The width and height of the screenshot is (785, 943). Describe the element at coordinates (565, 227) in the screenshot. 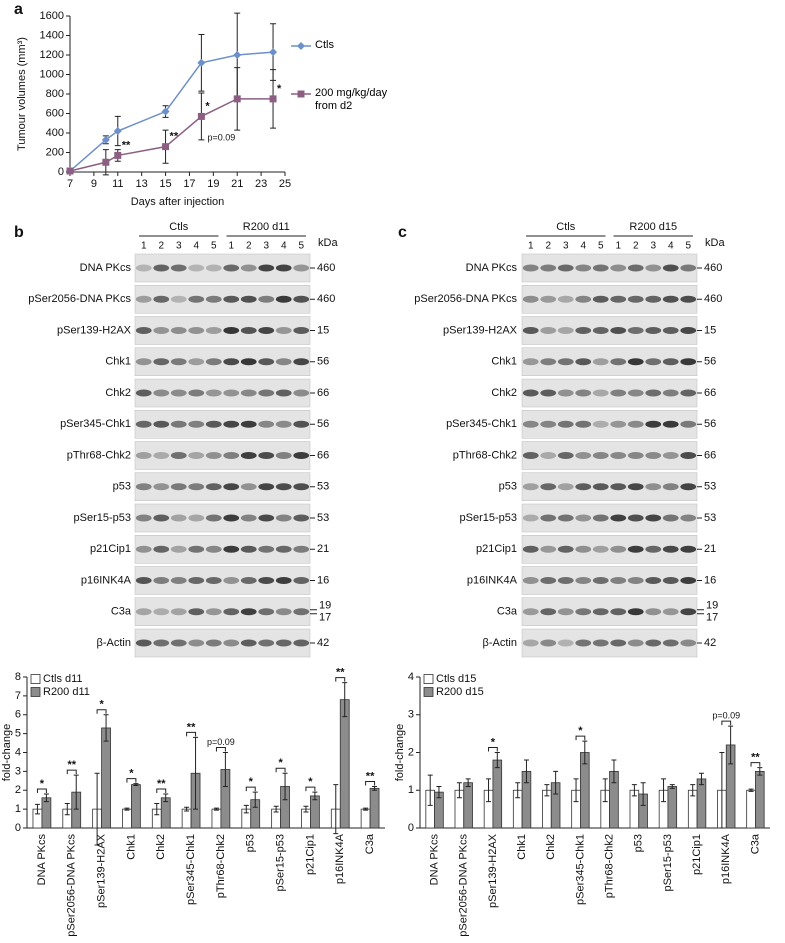

I see `blot-group: Ctls` at that location.